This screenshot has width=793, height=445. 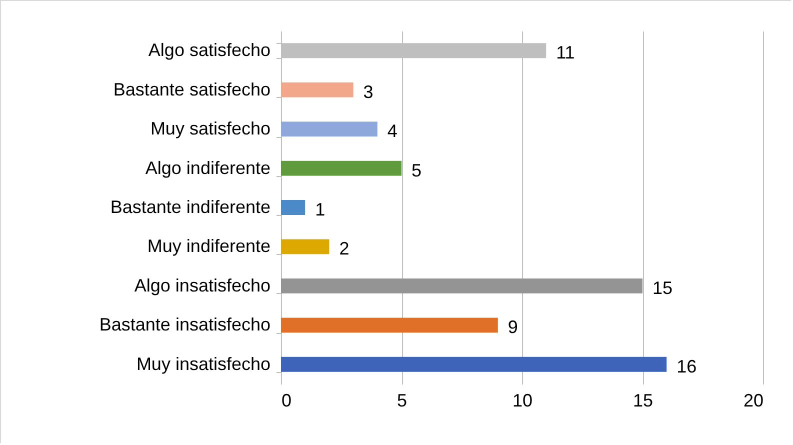 I want to click on y-tick-label: Algo indiferente, so click(x=207, y=168).